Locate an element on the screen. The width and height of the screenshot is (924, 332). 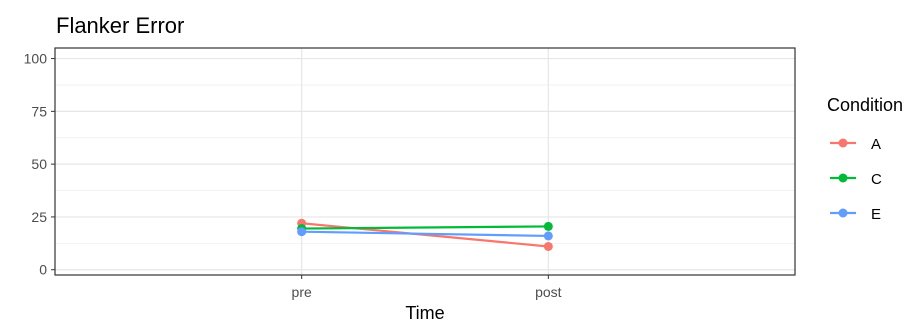
legend-label: A is located at coordinates (876, 144).